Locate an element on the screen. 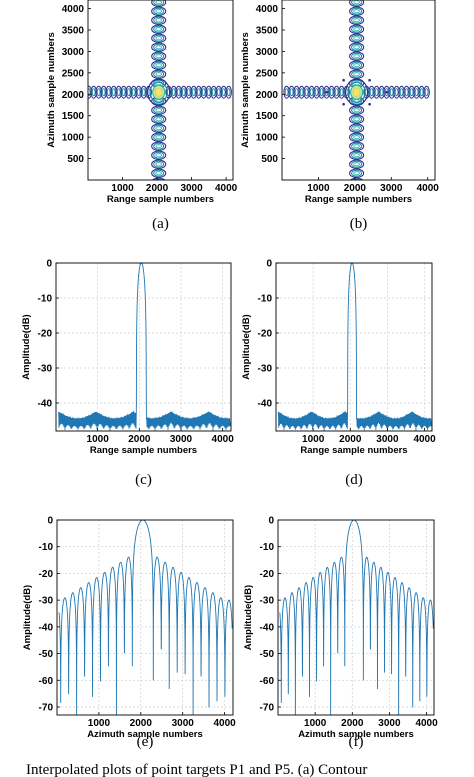 The image size is (474, 777). y-tick-label: 1500 is located at coordinates (73, 116).